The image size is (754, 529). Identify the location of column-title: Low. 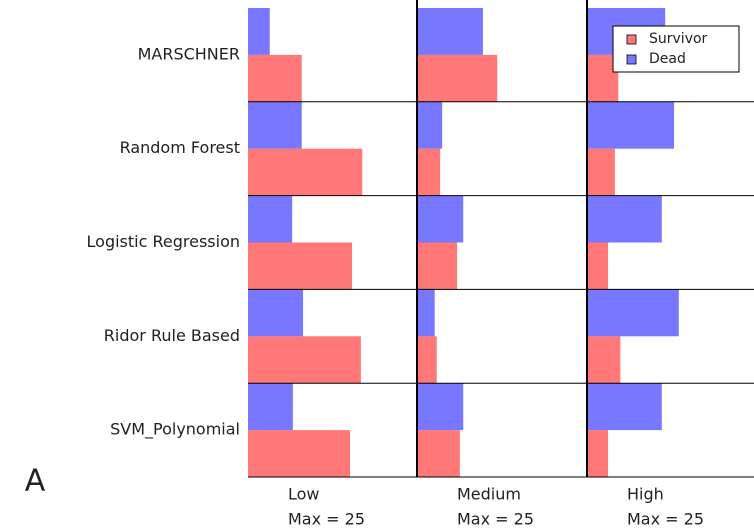
(304, 494).